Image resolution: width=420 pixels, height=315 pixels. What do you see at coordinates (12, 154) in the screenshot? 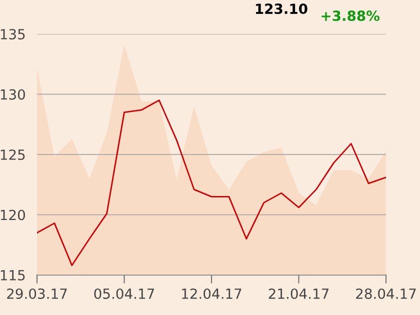
I see `y-tick-label: 125` at bounding box center [12, 154].